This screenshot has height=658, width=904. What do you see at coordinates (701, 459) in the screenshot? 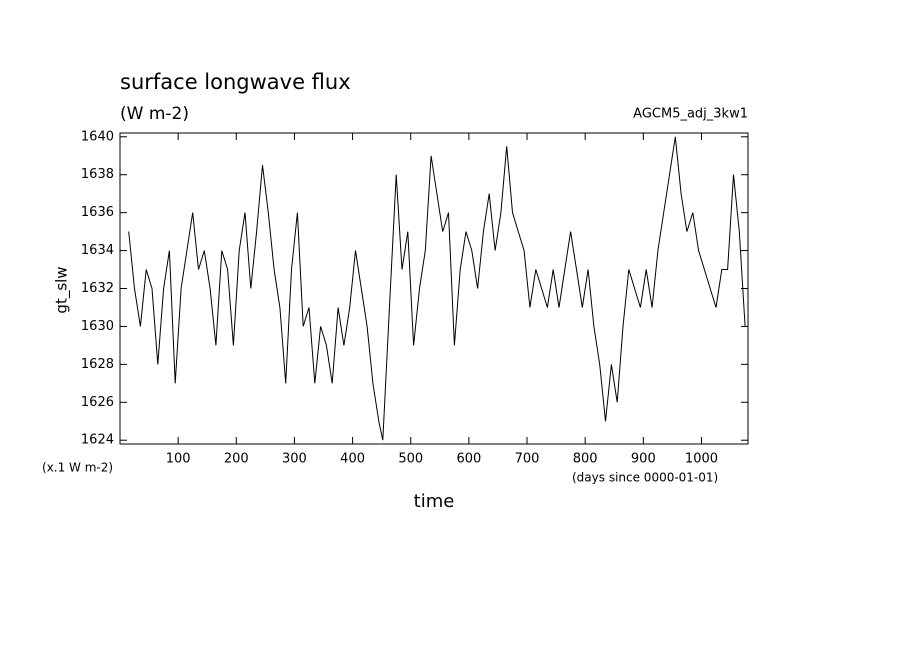
I see `x-tick-label: 1000` at bounding box center [701, 459].